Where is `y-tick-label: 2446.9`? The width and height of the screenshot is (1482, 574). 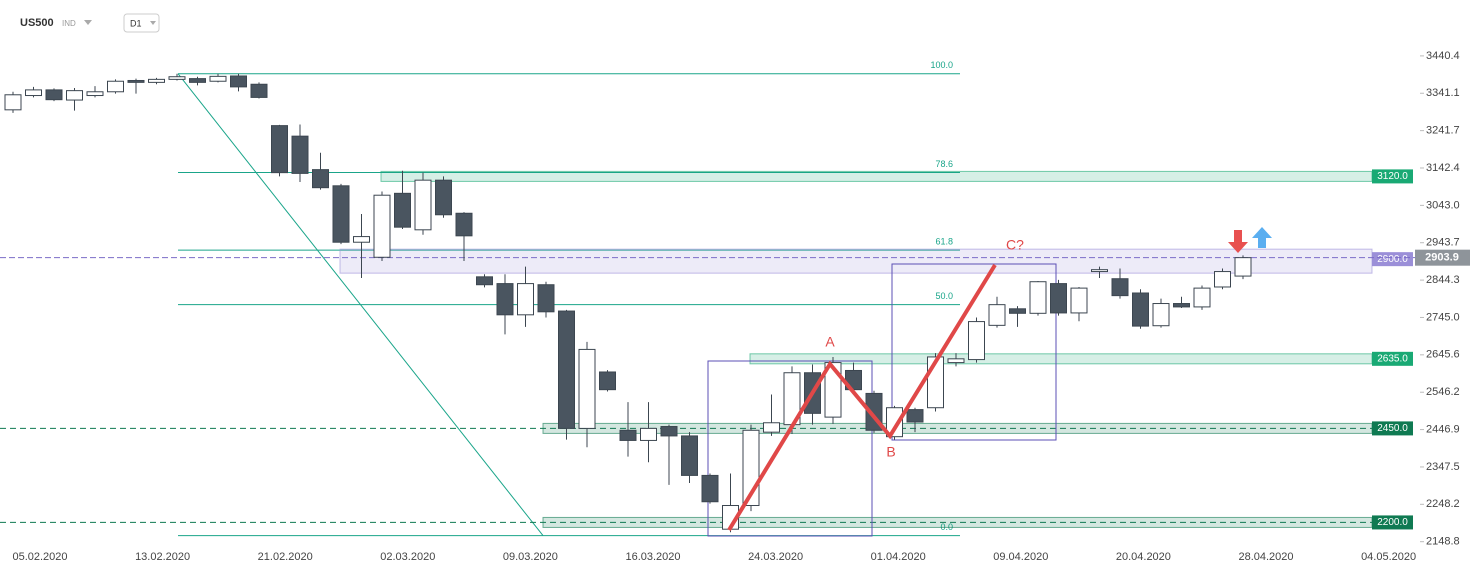 y-tick-label: 2446.9 is located at coordinates (1443, 429).